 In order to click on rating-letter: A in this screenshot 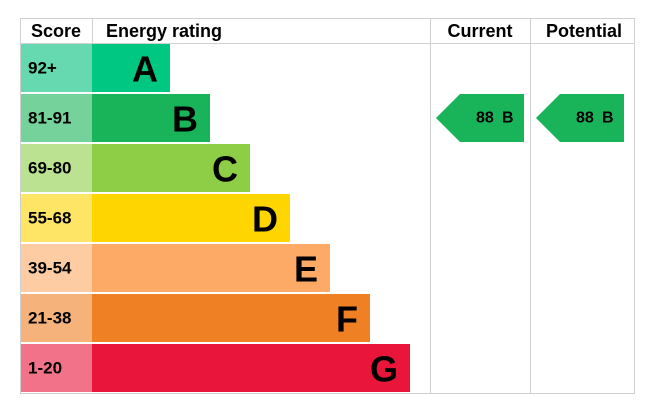, I will do `click(145, 69)`.